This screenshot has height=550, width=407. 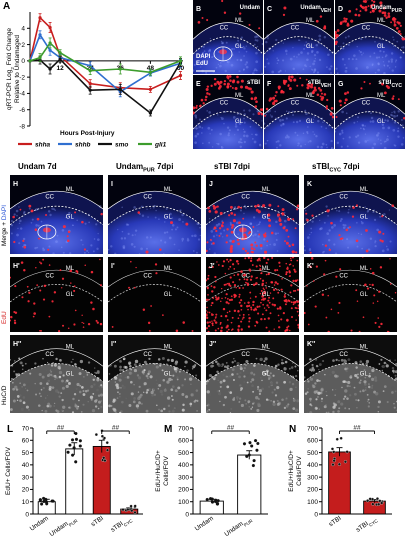 What do you see at coordinates (245, 198) in the screenshot?
I see `label-cc: CC` at bounding box center [245, 198].